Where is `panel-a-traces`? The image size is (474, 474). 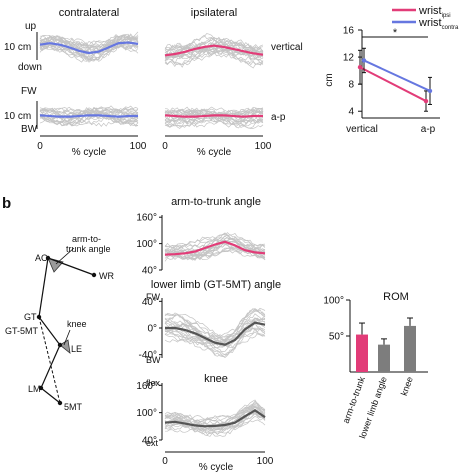
panel-a-traces is located at coordinates (151, 80).